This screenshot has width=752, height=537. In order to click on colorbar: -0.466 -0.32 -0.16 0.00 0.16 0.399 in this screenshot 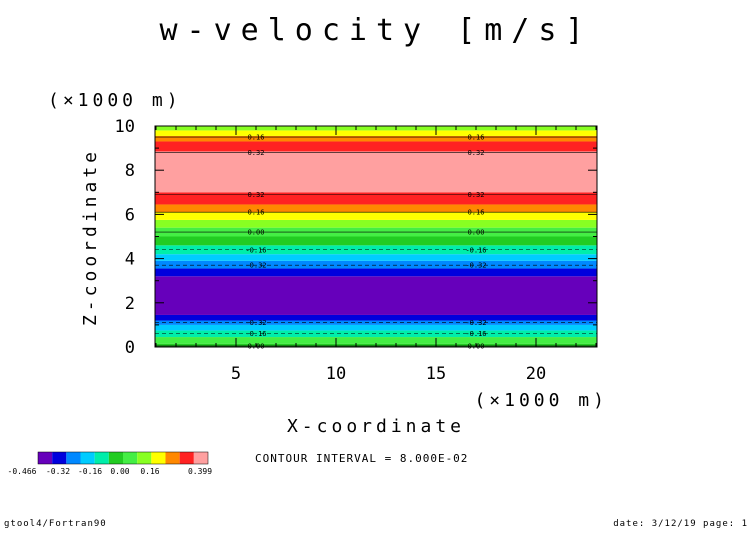, I will do `click(110, 463)`.